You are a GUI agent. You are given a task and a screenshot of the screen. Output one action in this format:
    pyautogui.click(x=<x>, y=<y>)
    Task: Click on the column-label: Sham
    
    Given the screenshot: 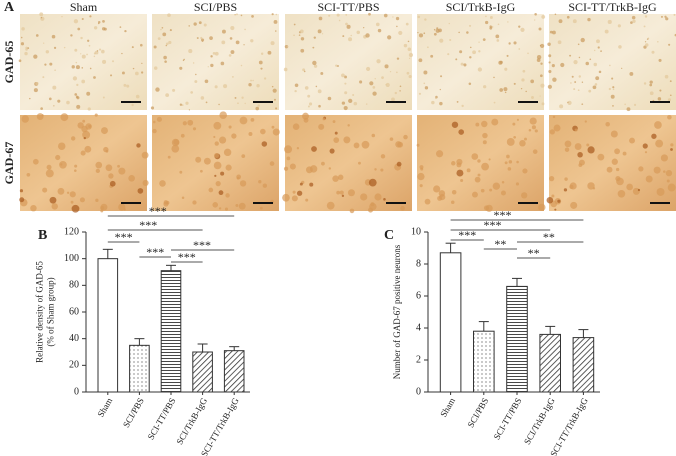 What is the action you would take?
    pyautogui.click(x=84, y=7)
    